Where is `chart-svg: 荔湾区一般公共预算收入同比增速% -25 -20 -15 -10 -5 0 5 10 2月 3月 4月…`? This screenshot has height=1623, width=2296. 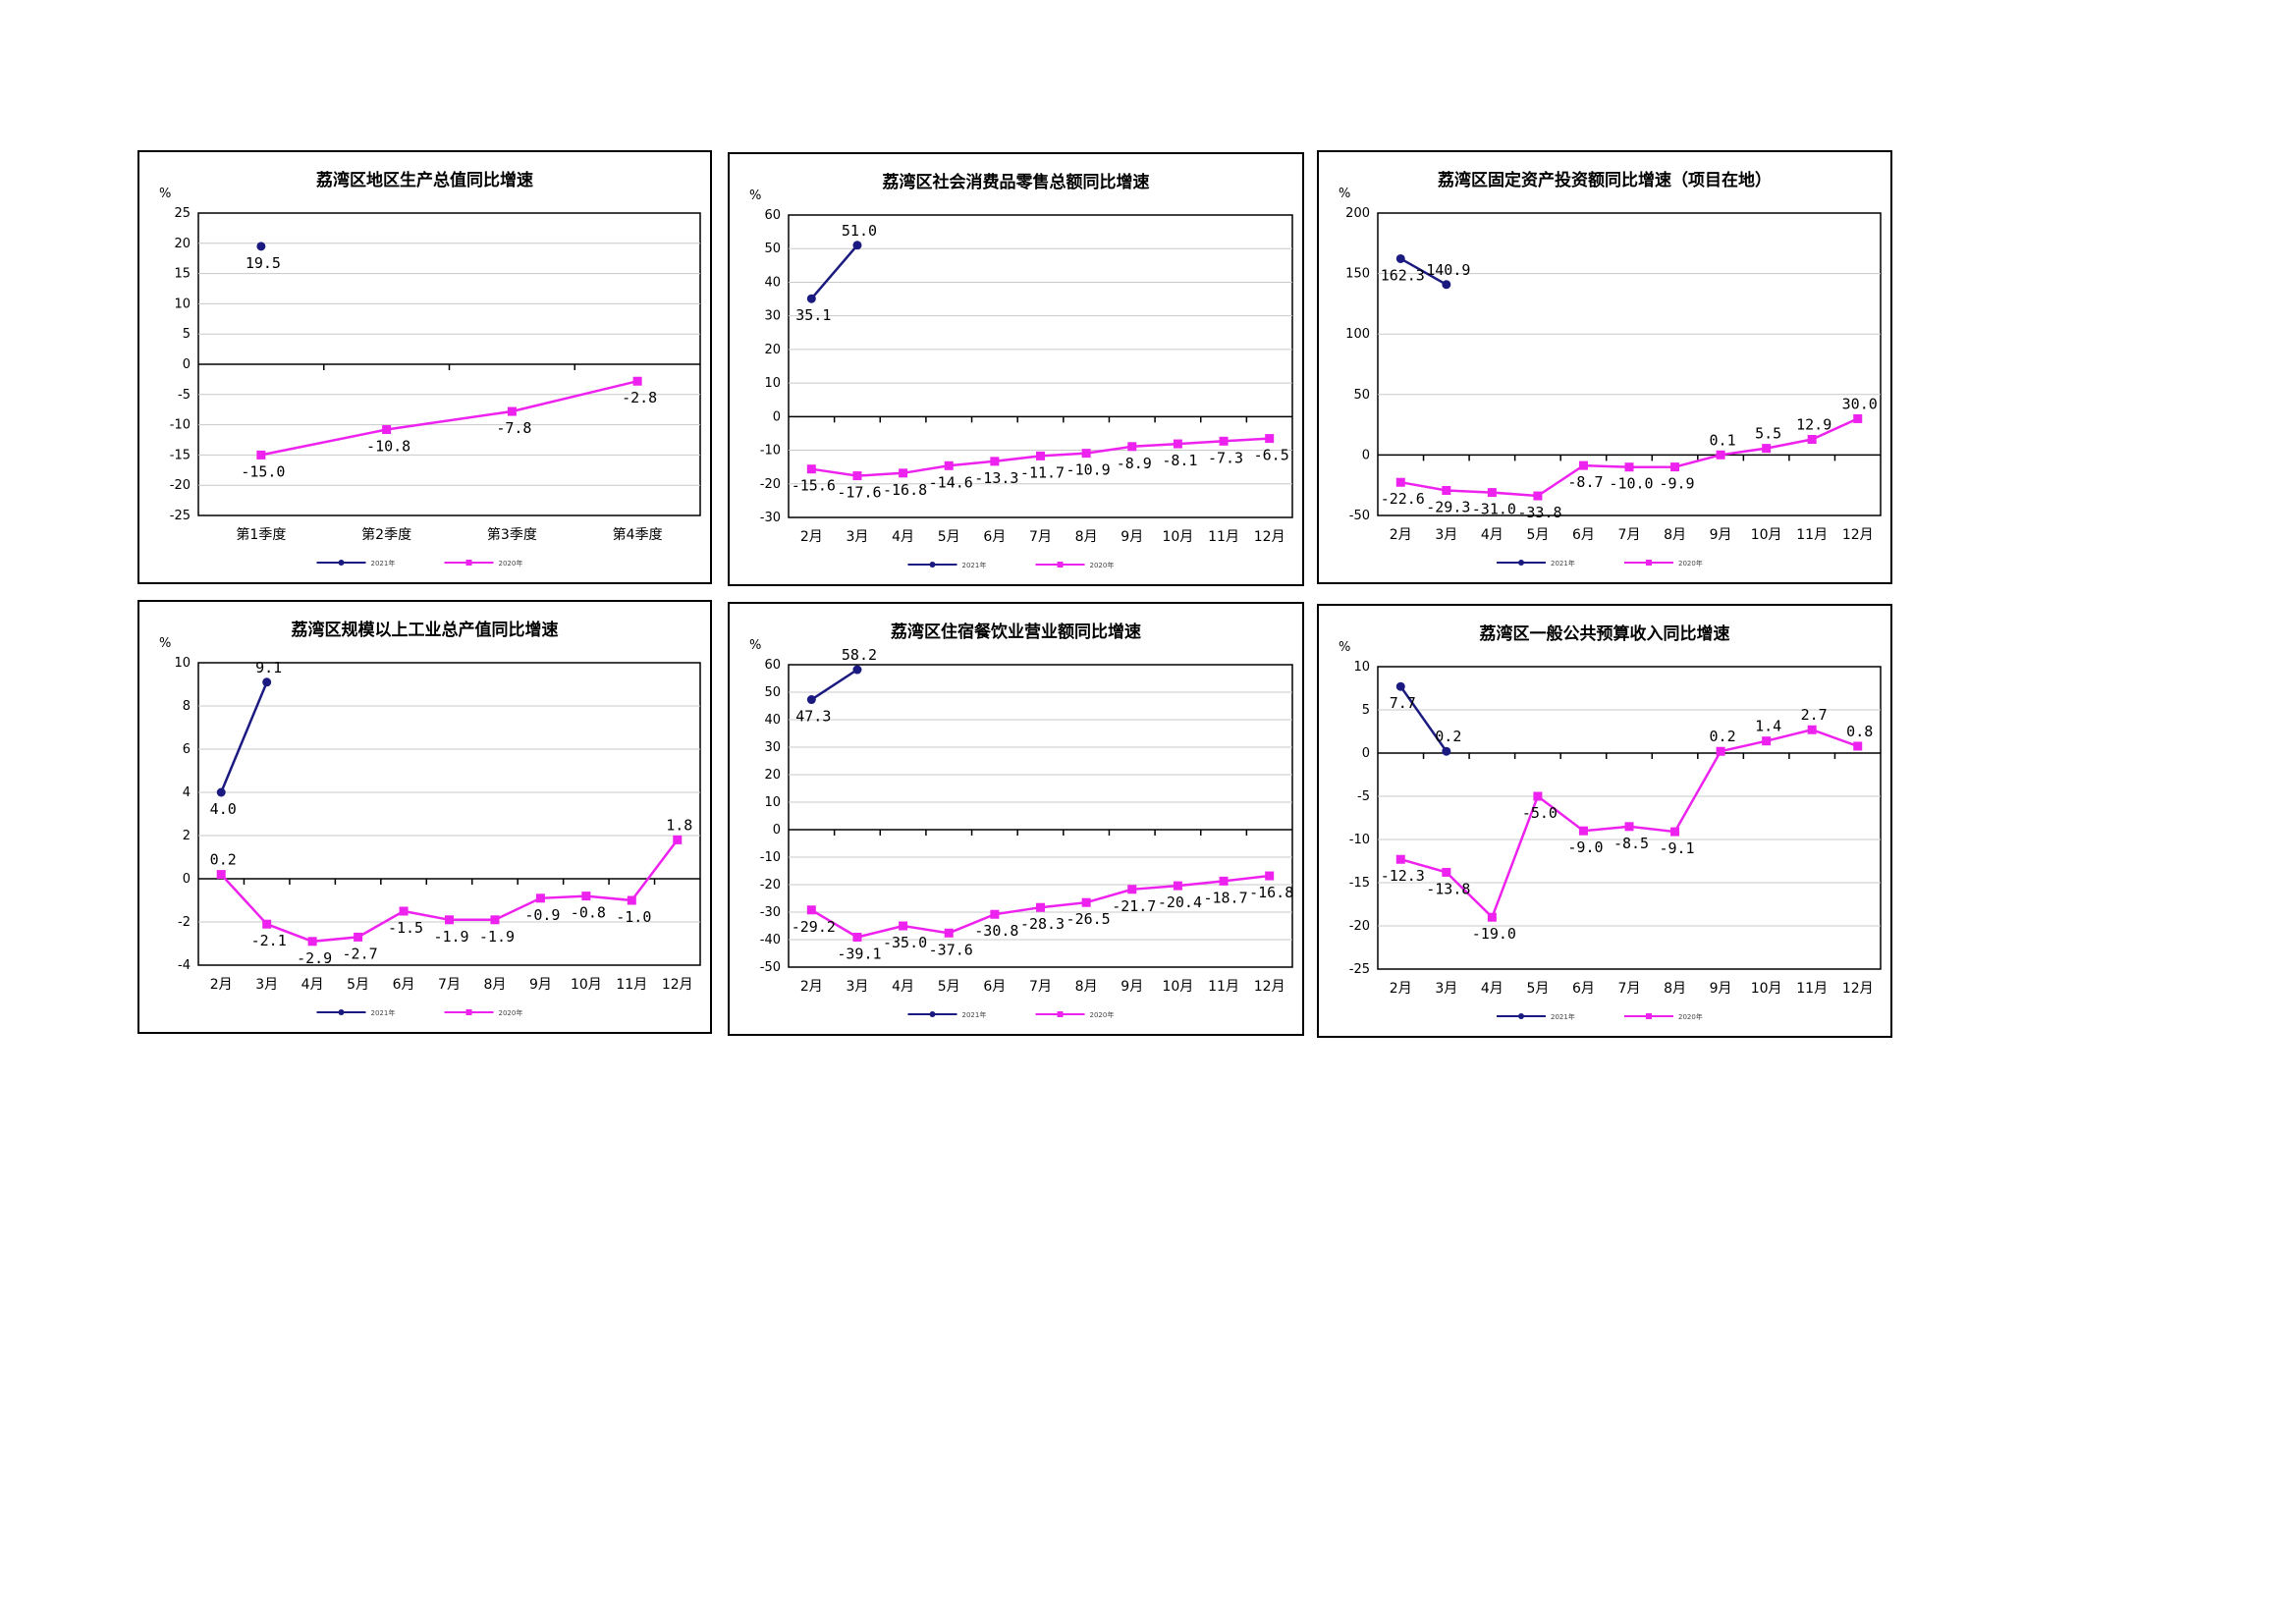 chart-svg: 荔湾区一般公共预算收入同比增速% -25 -20 -15 -10 -5 0 5 10 2月 3月 4月… is located at coordinates (1610, 822).